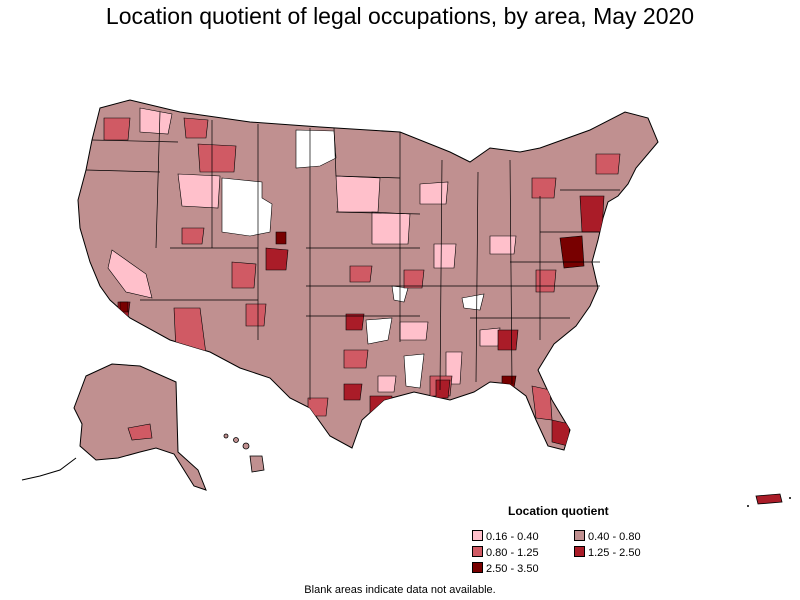 The image size is (800, 600). I want to click on hawaii-big-island, so click(257, 464).